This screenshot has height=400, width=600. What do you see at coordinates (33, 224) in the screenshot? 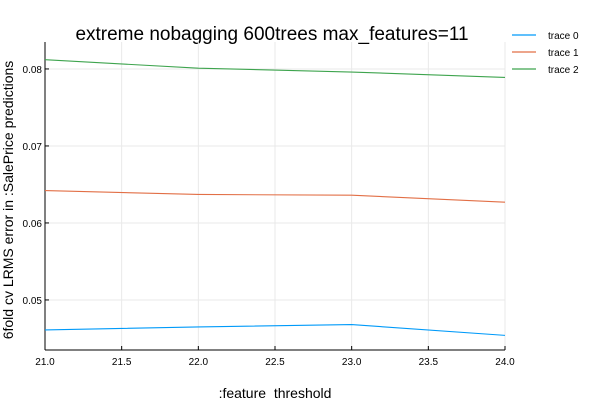
I see `y-tick-label: 0.06` at bounding box center [33, 224].